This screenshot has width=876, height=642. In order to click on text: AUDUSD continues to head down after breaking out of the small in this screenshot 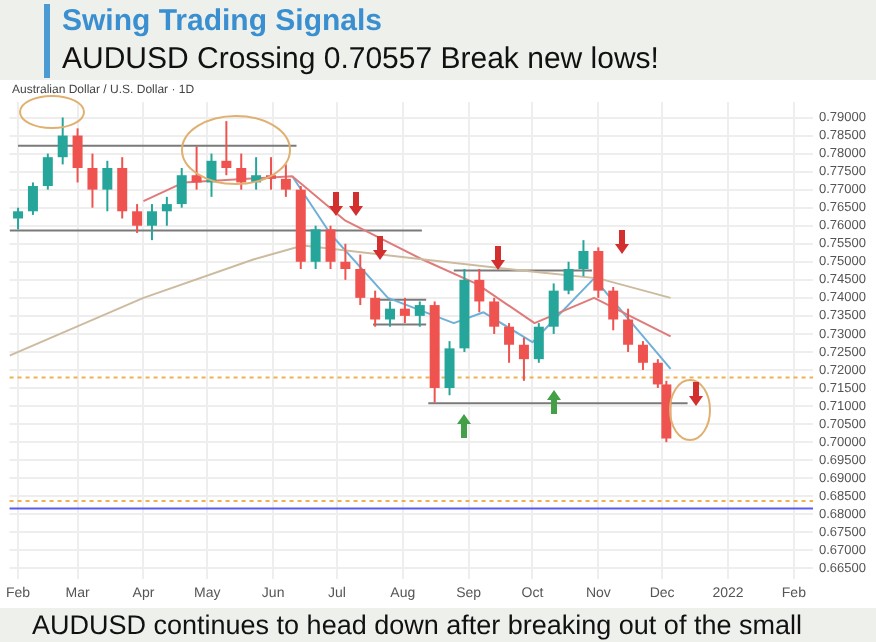, I will do `click(417, 625)`.